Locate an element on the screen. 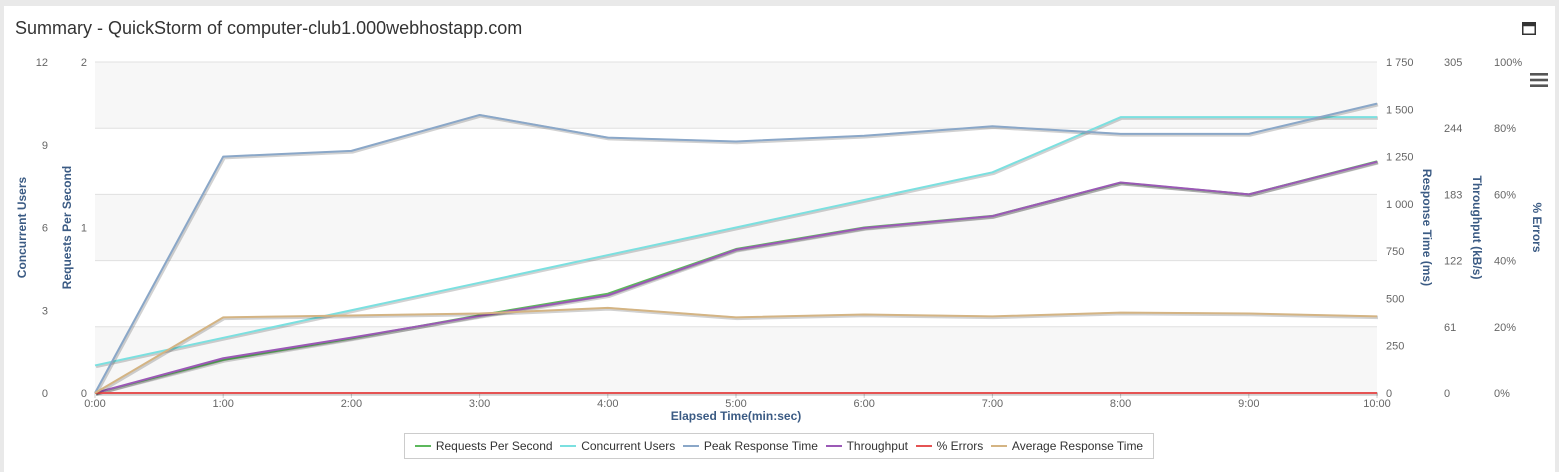  legend-item-concurrent-users: Concurrent Users is located at coordinates (617, 446).